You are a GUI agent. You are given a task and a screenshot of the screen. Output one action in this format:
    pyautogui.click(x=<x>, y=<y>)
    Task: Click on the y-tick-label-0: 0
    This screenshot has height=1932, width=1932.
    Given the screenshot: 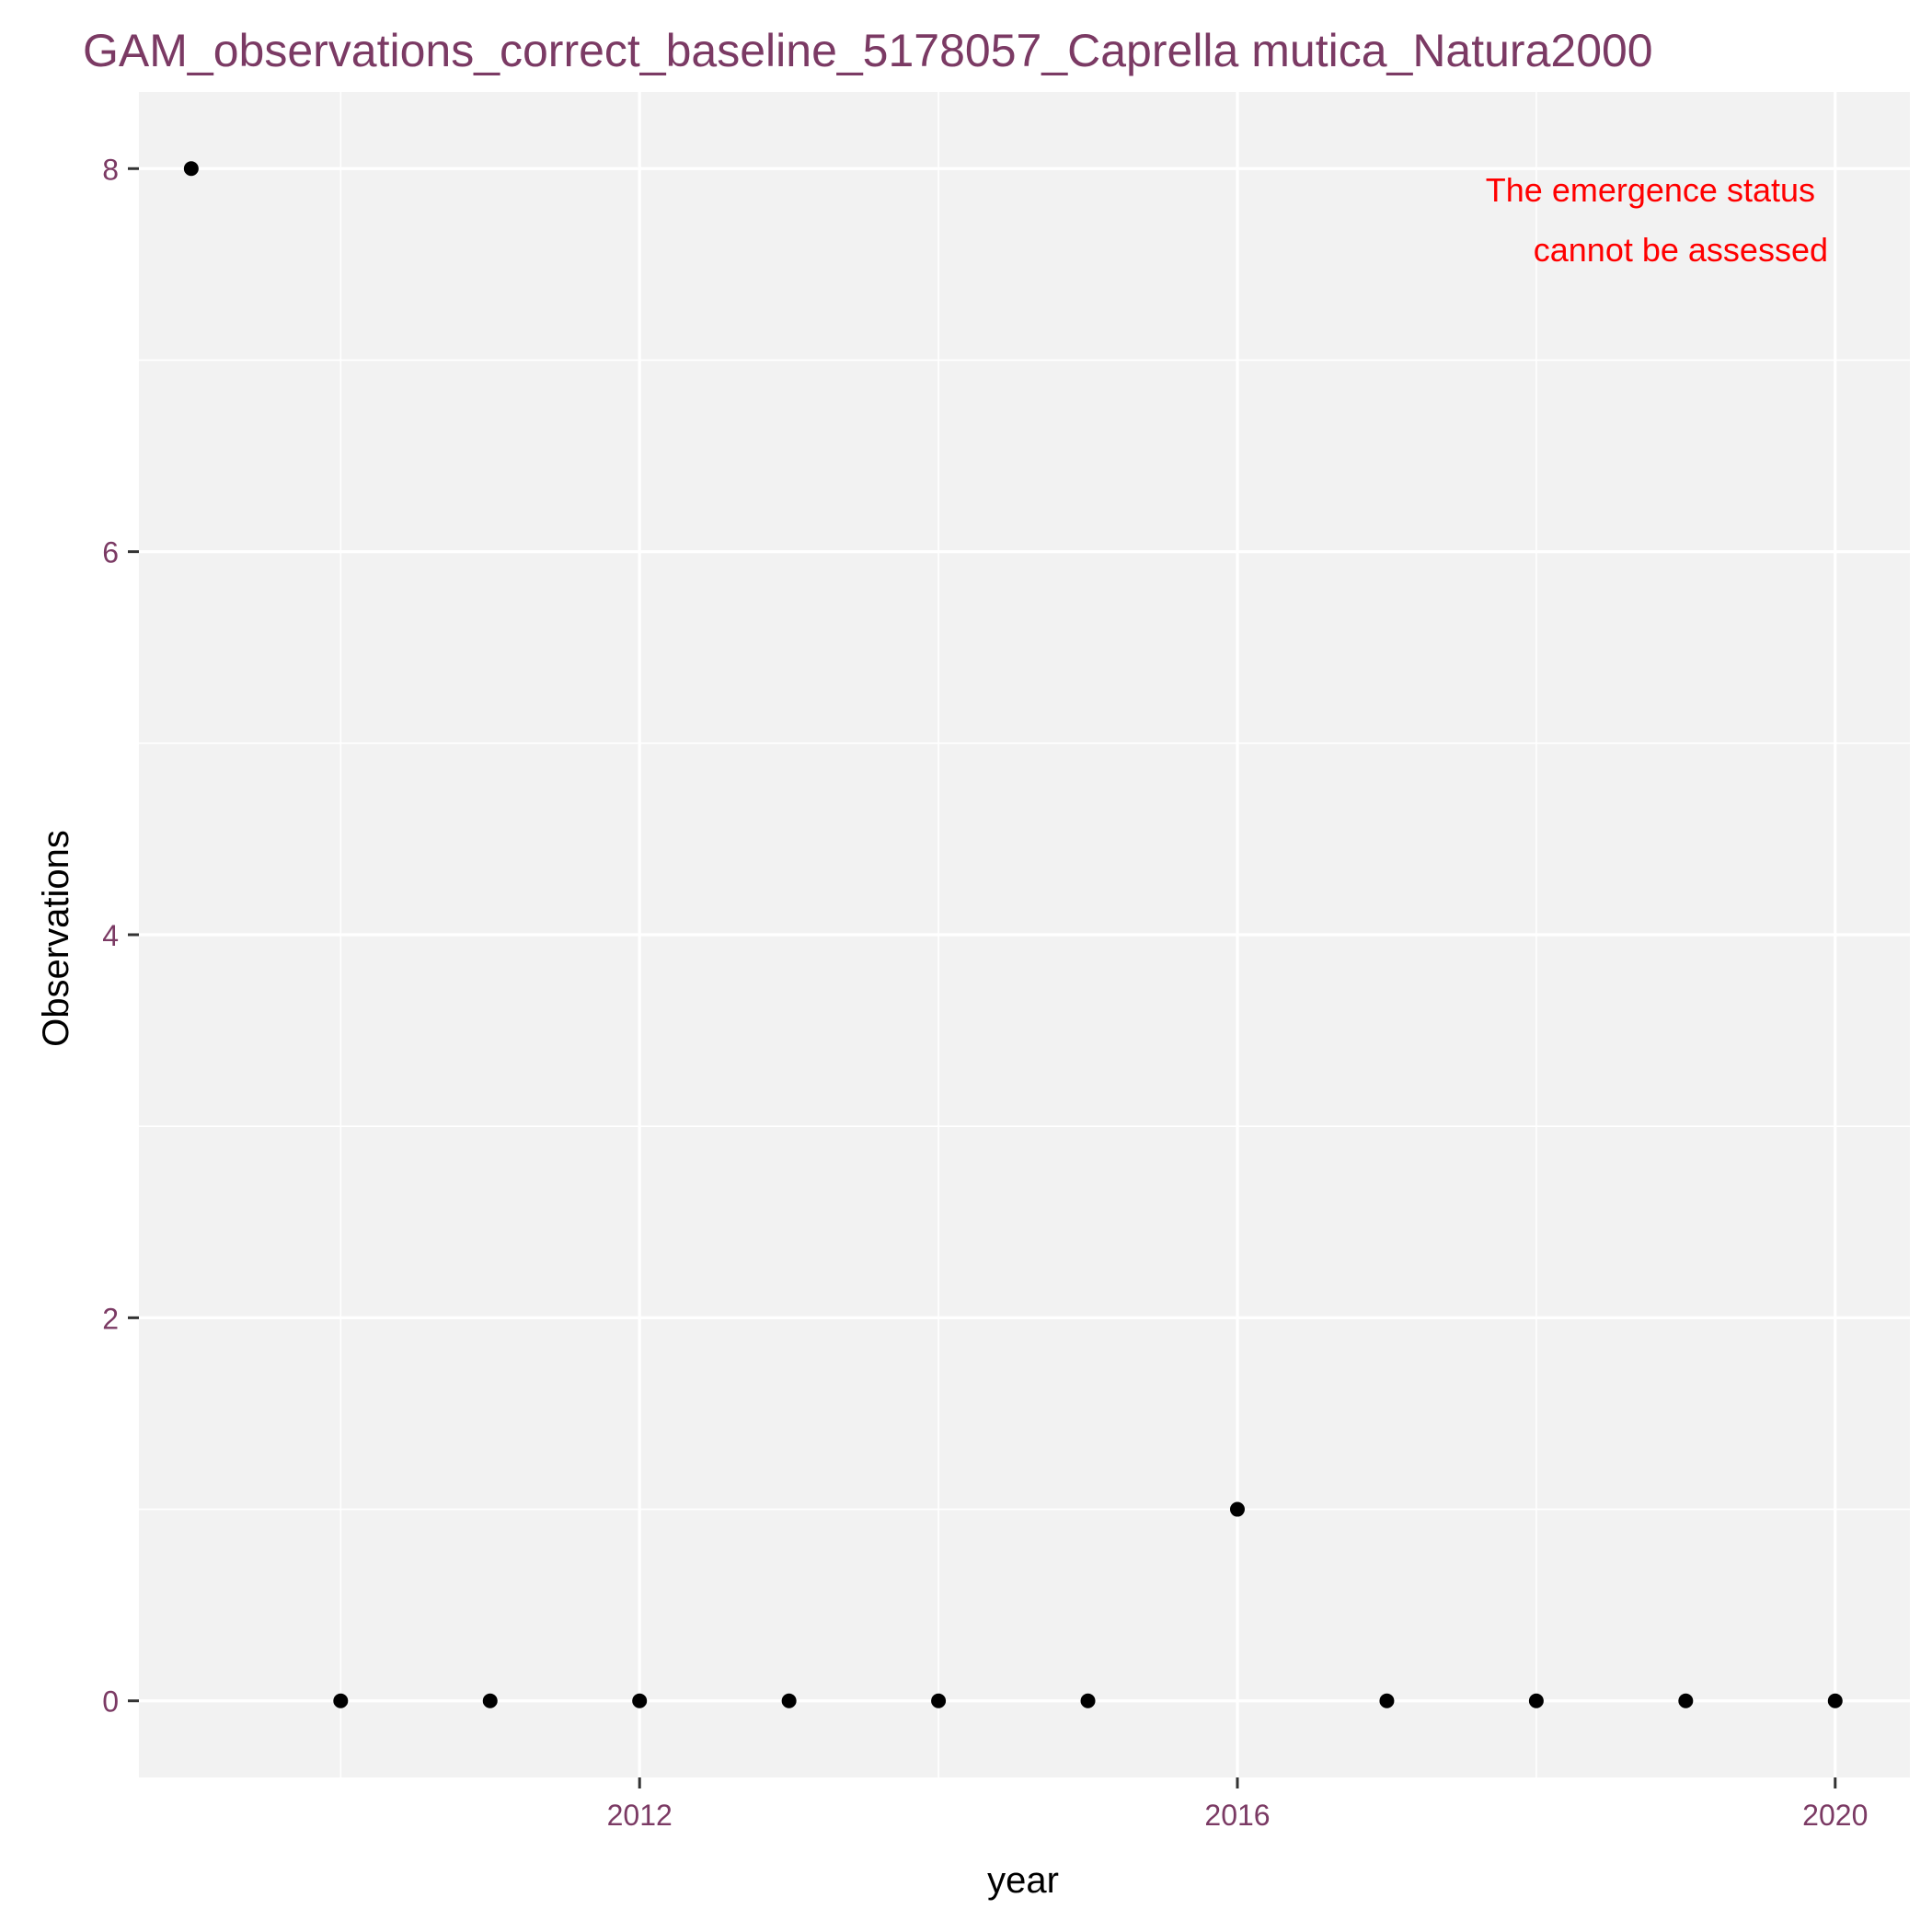 What is the action you would take?
    pyautogui.click(x=110, y=1702)
    